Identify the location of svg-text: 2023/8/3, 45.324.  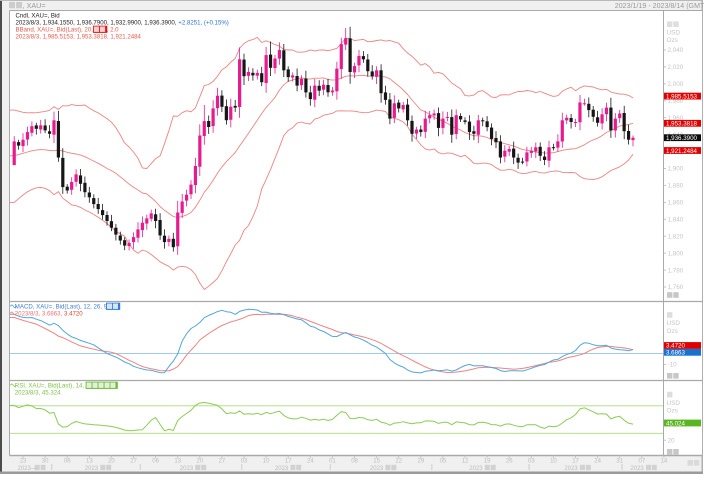
(38, 393).